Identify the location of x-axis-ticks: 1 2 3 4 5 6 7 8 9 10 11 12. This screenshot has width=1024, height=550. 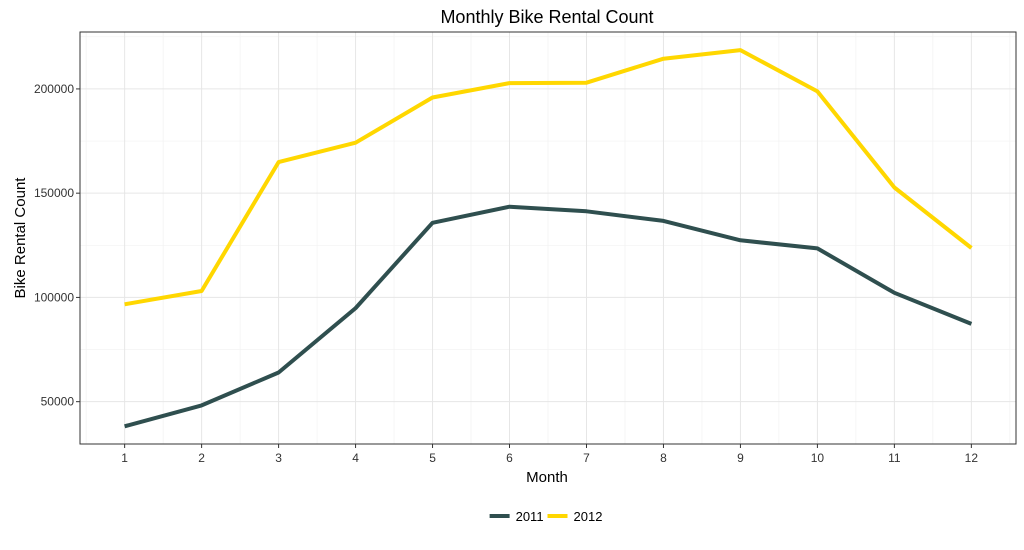
(549, 454).